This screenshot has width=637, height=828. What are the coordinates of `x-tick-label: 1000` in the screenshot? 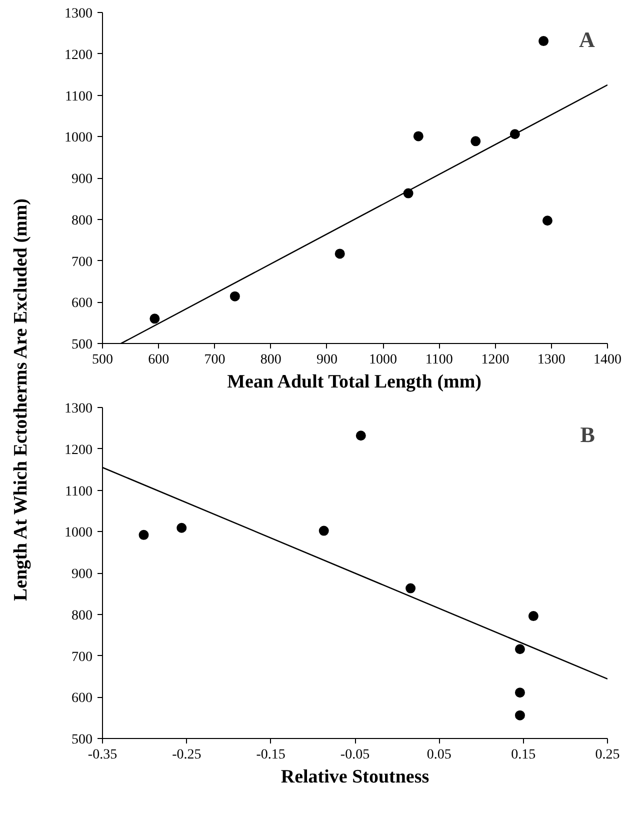 It's located at (383, 360).